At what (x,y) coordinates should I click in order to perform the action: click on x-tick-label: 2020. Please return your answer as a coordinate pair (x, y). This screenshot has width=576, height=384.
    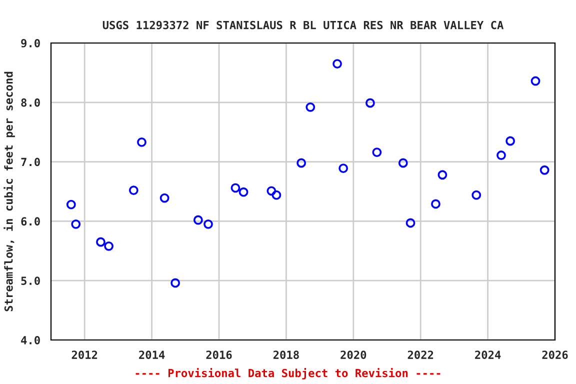
    Looking at the image, I should click on (353, 355).